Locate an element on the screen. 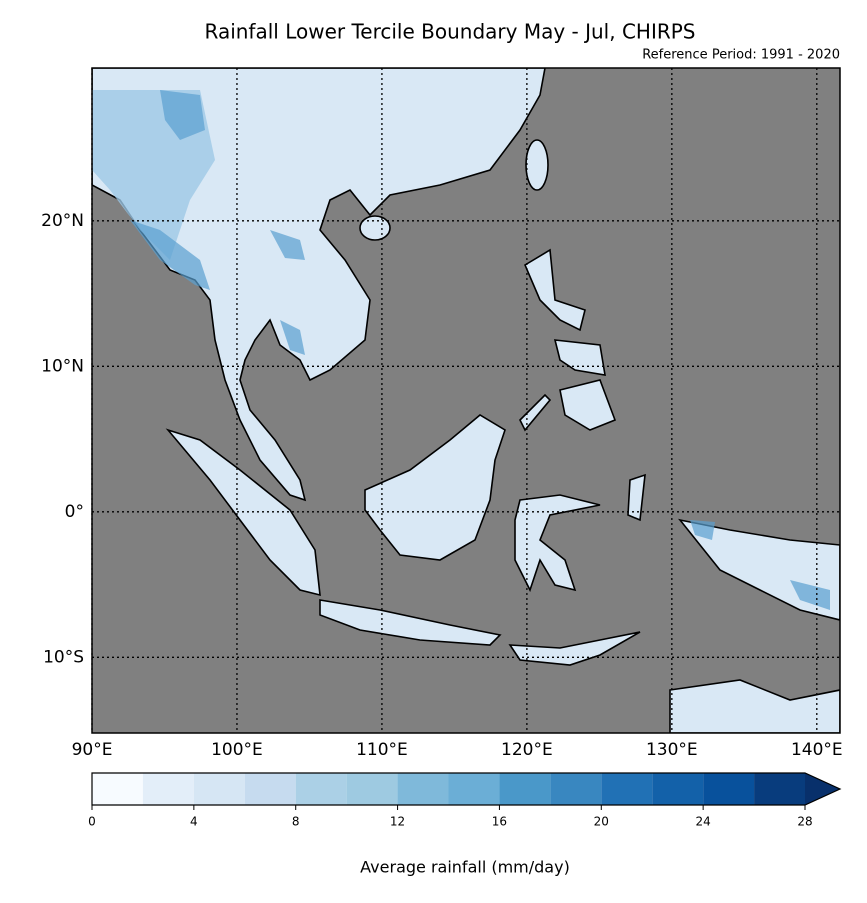  x-tick-label: 130°E is located at coordinates (672, 750).